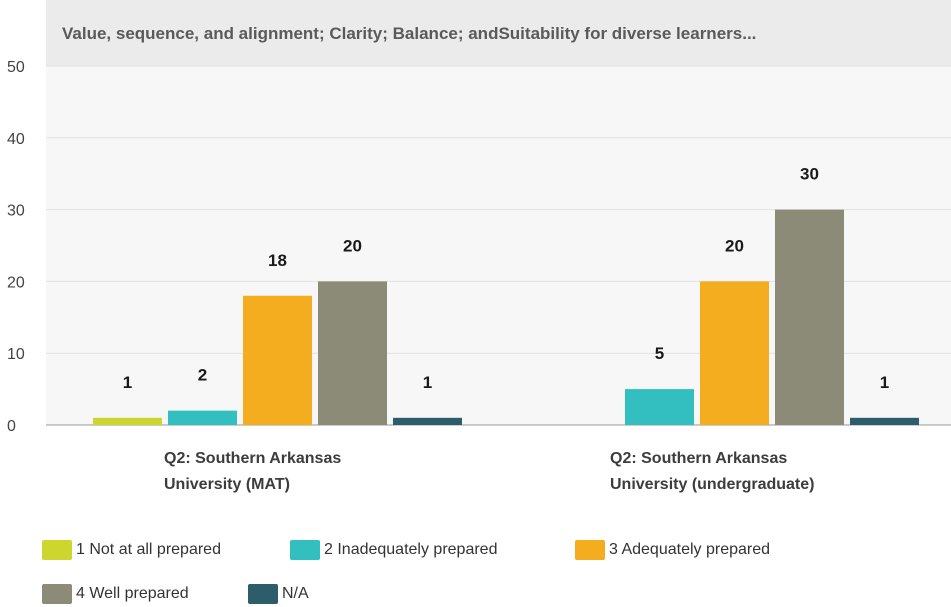  Describe the element at coordinates (132, 593) in the screenshot. I see `legend-label: 4 Well prepared` at that location.